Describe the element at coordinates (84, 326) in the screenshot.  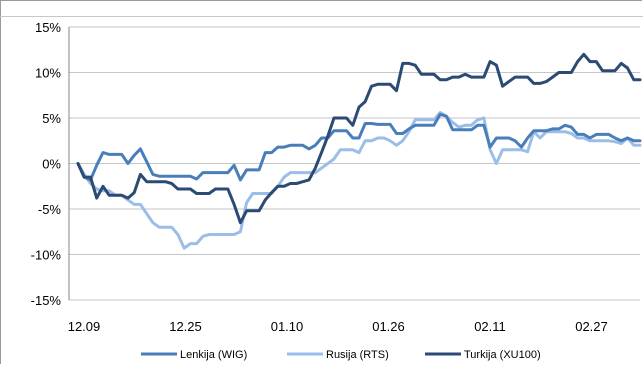
I see `x-tick-label: 12.09` at that location.